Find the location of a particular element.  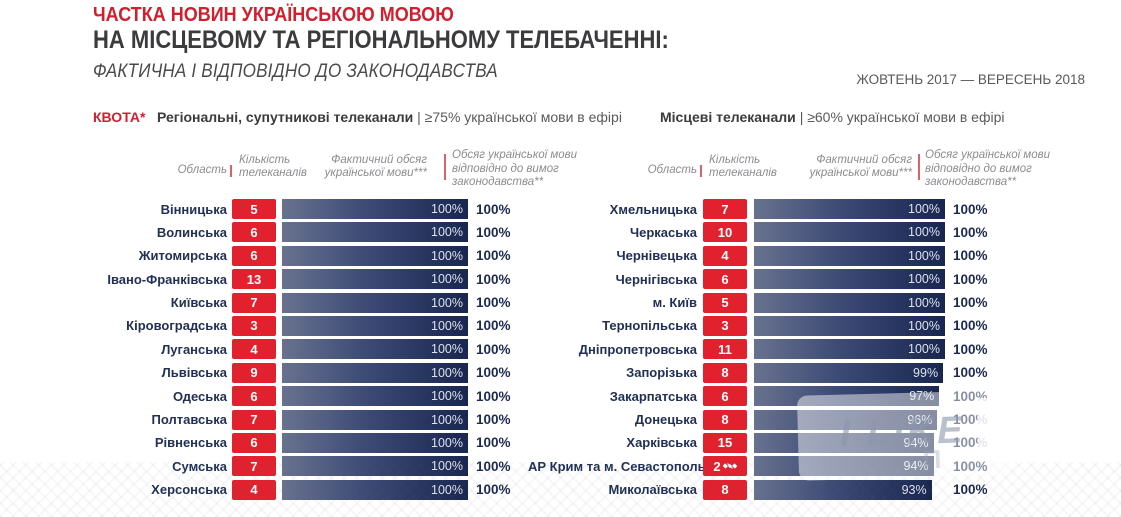

watermark: I LIKE П is located at coordinates (905, 435).